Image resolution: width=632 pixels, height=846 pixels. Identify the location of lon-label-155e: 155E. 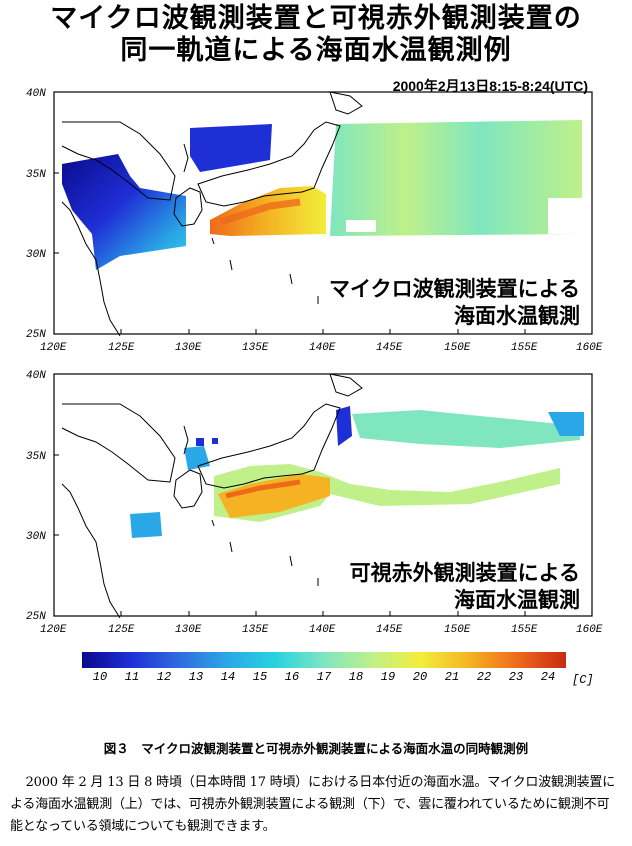
(524, 348).